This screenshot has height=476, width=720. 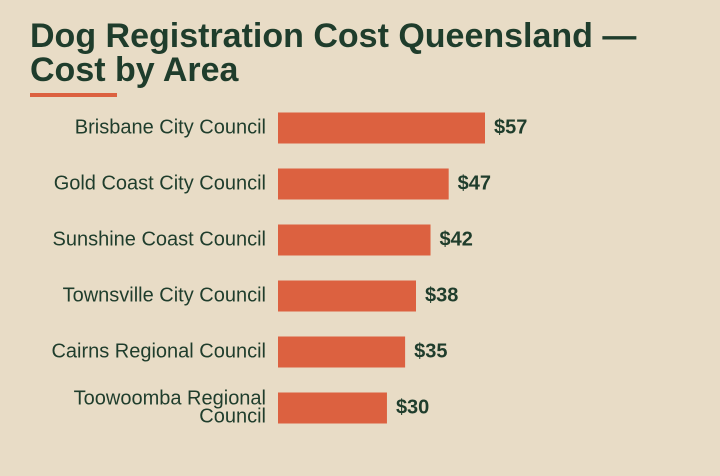 I want to click on value-label-toowoomba-regional-council: $30, so click(x=412, y=407).